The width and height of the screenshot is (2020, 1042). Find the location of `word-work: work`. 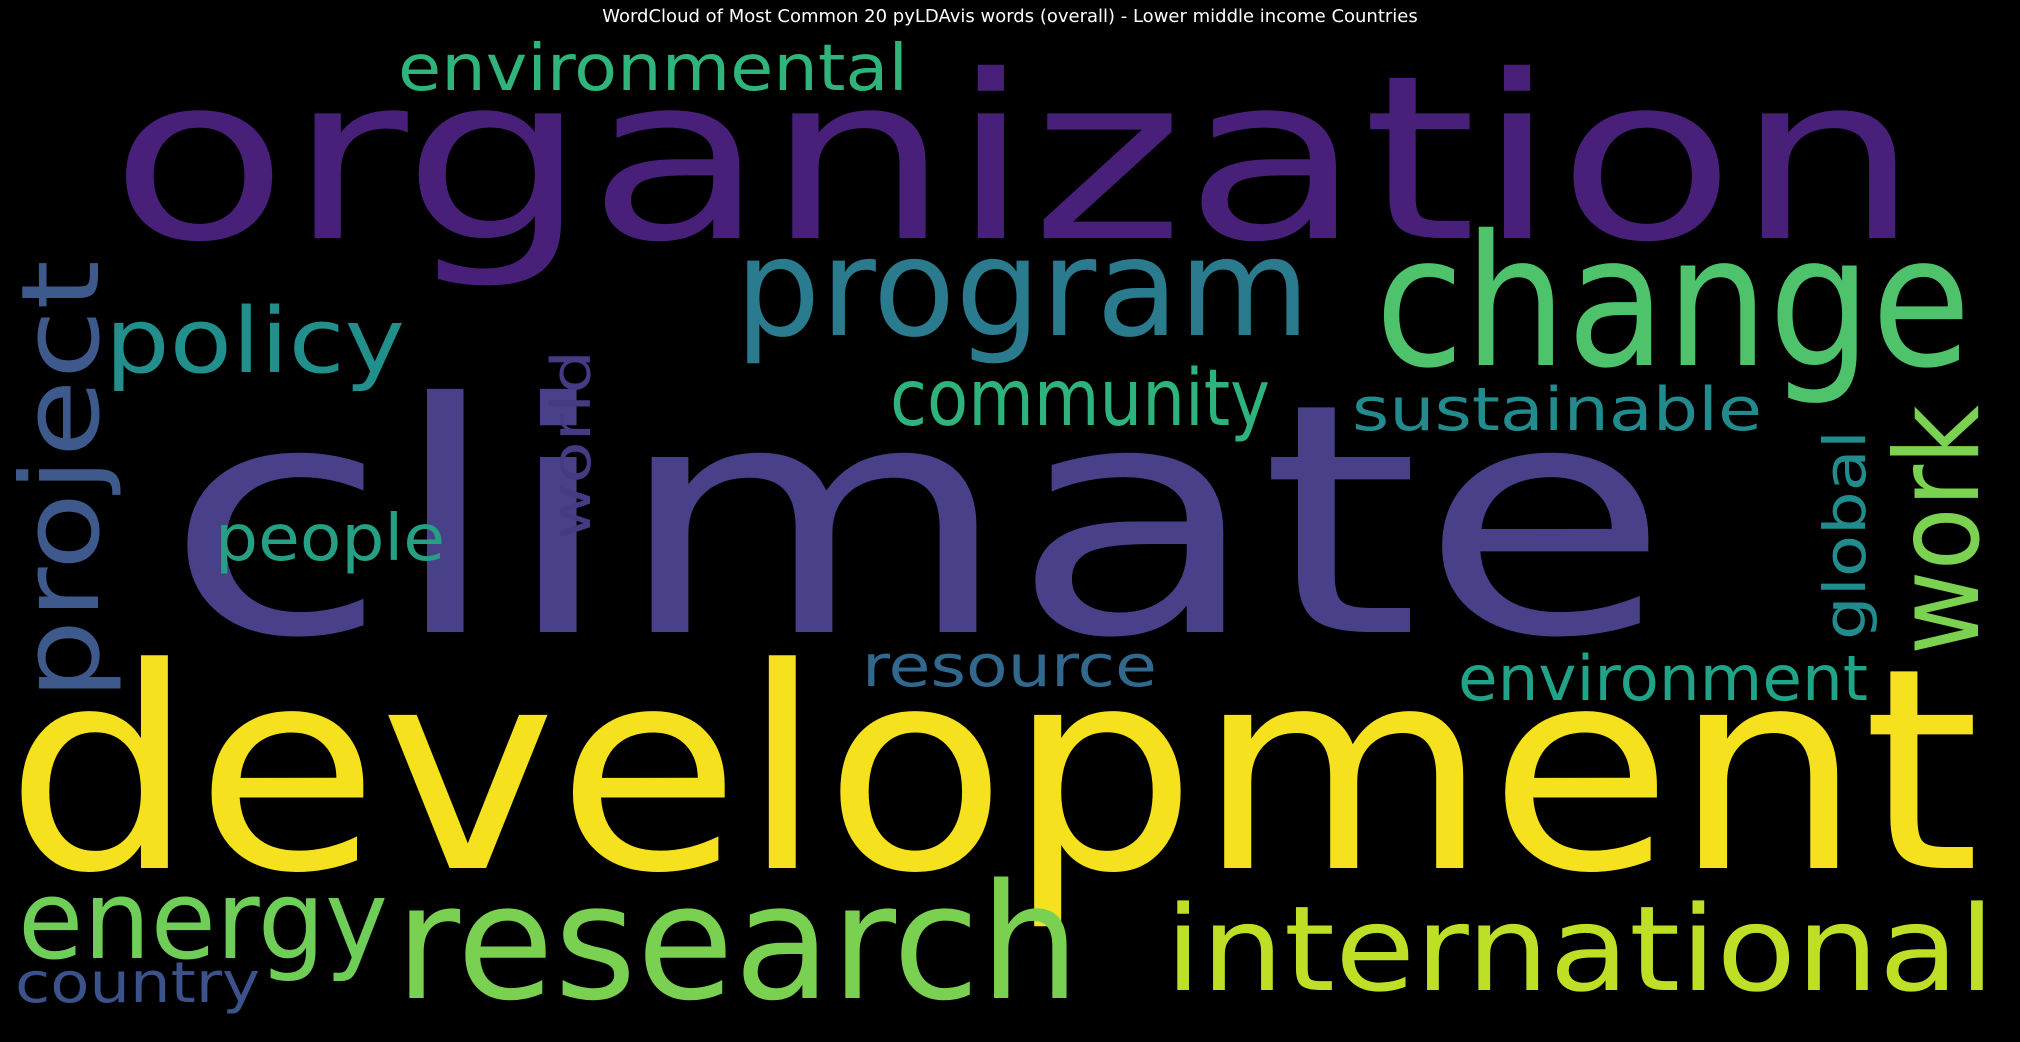

word-work: work is located at coordinates (1938, 530).